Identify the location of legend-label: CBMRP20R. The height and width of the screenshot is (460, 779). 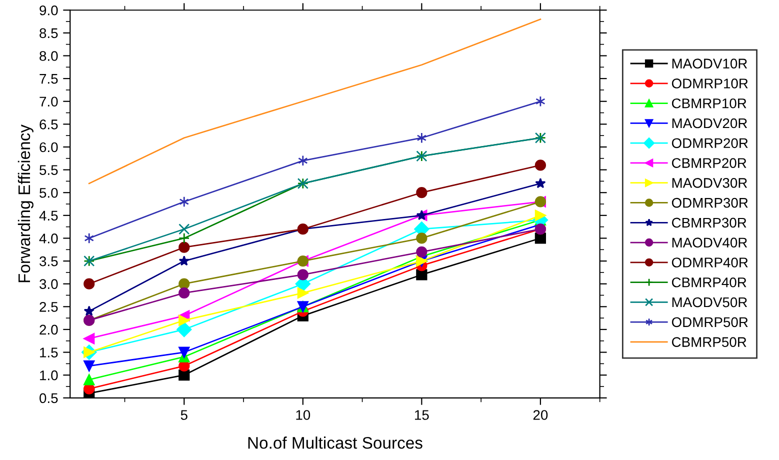
(709, 163).